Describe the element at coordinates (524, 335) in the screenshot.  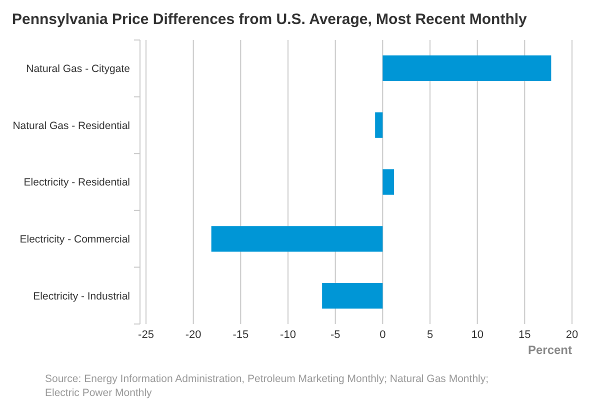
I see `x-tick-label: 15` at that location.